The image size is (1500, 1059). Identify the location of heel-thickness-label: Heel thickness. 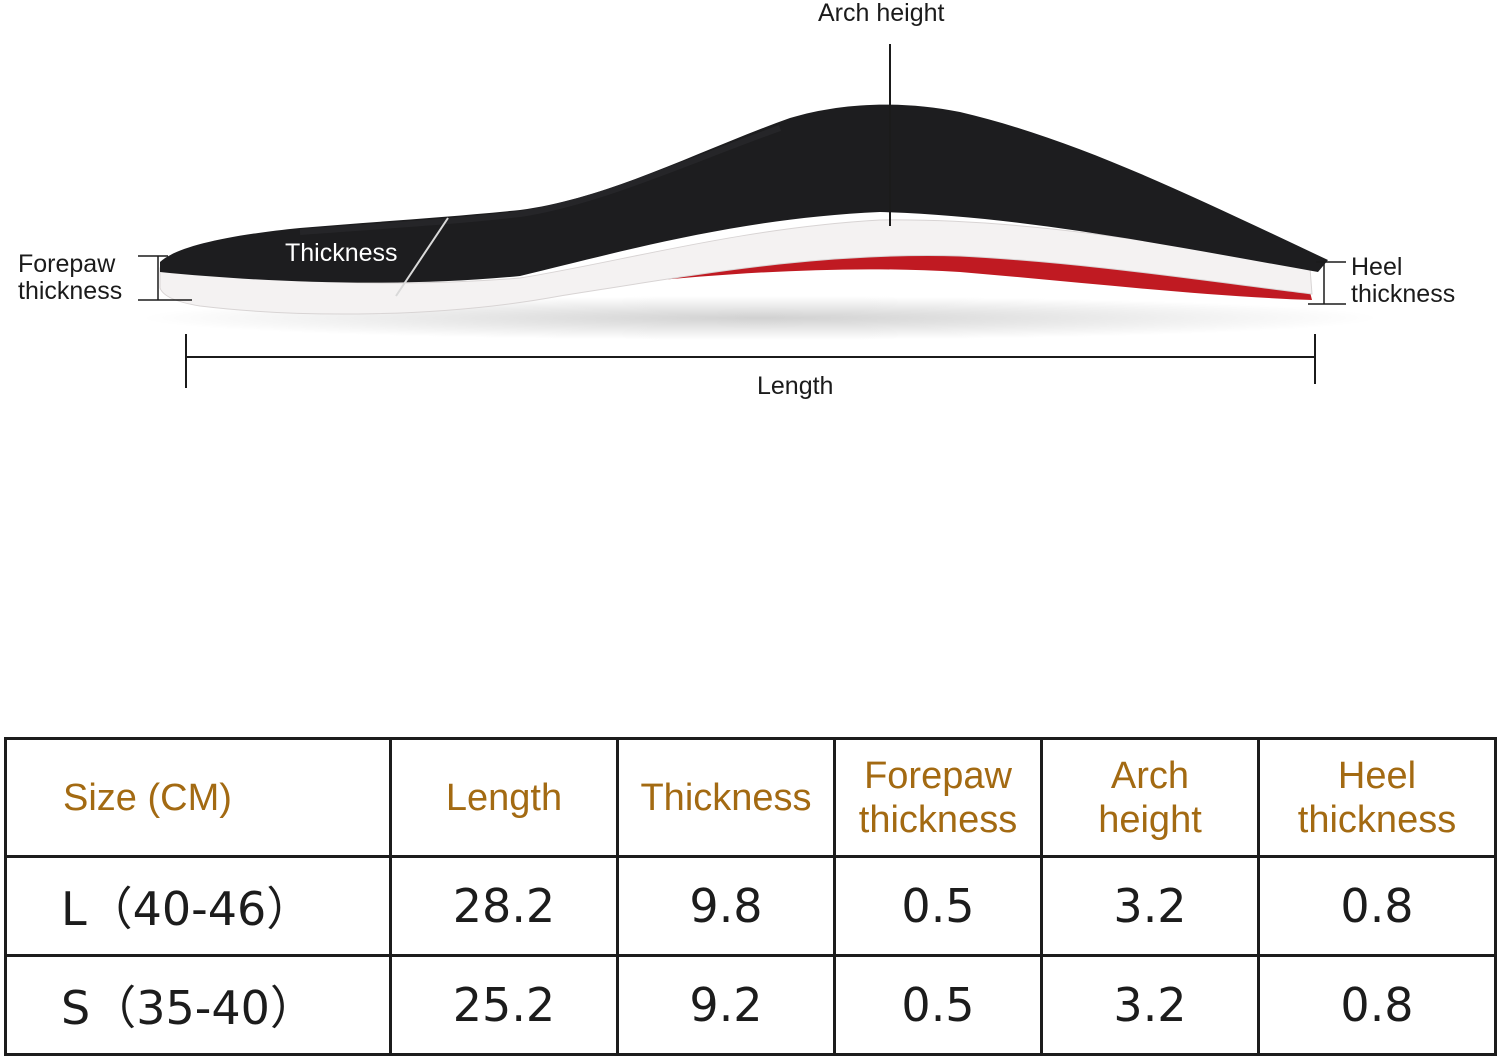
(1403, 281).